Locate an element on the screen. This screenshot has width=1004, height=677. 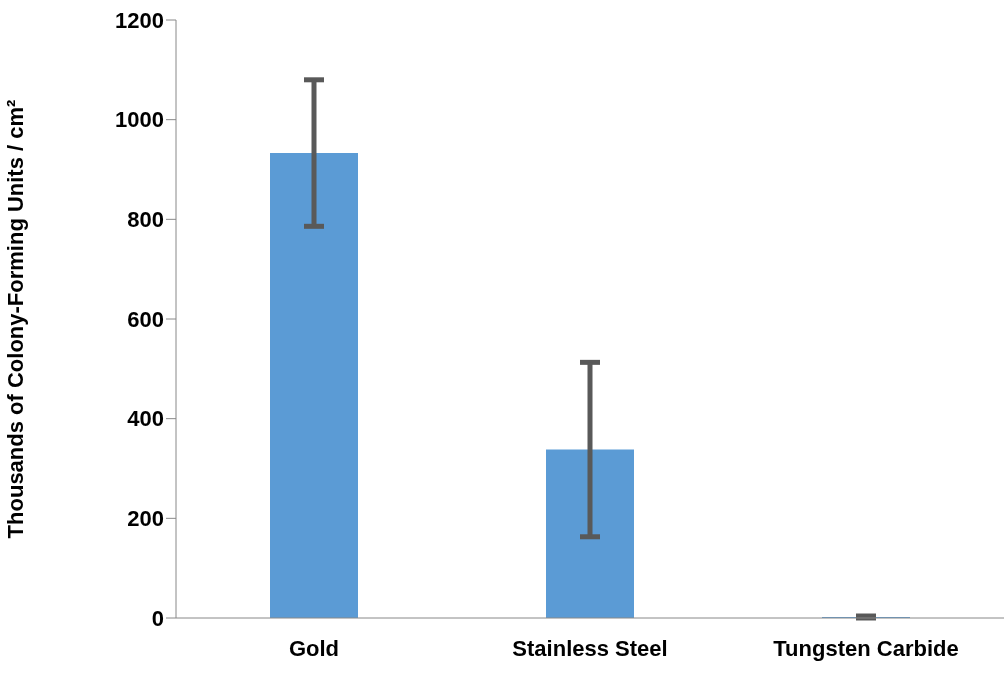
x-tick-label: Stainless Steel is located at coordinates (590, 648).